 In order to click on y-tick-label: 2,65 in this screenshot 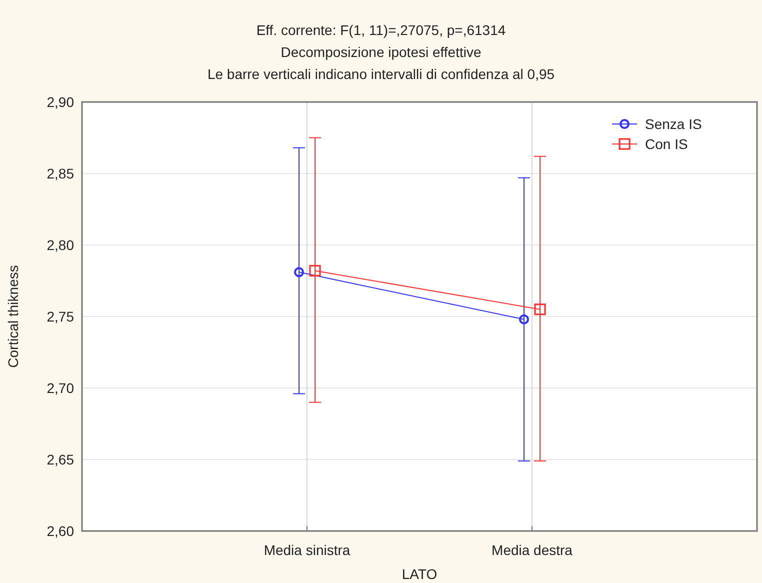, I will do `click(60, 459)`.